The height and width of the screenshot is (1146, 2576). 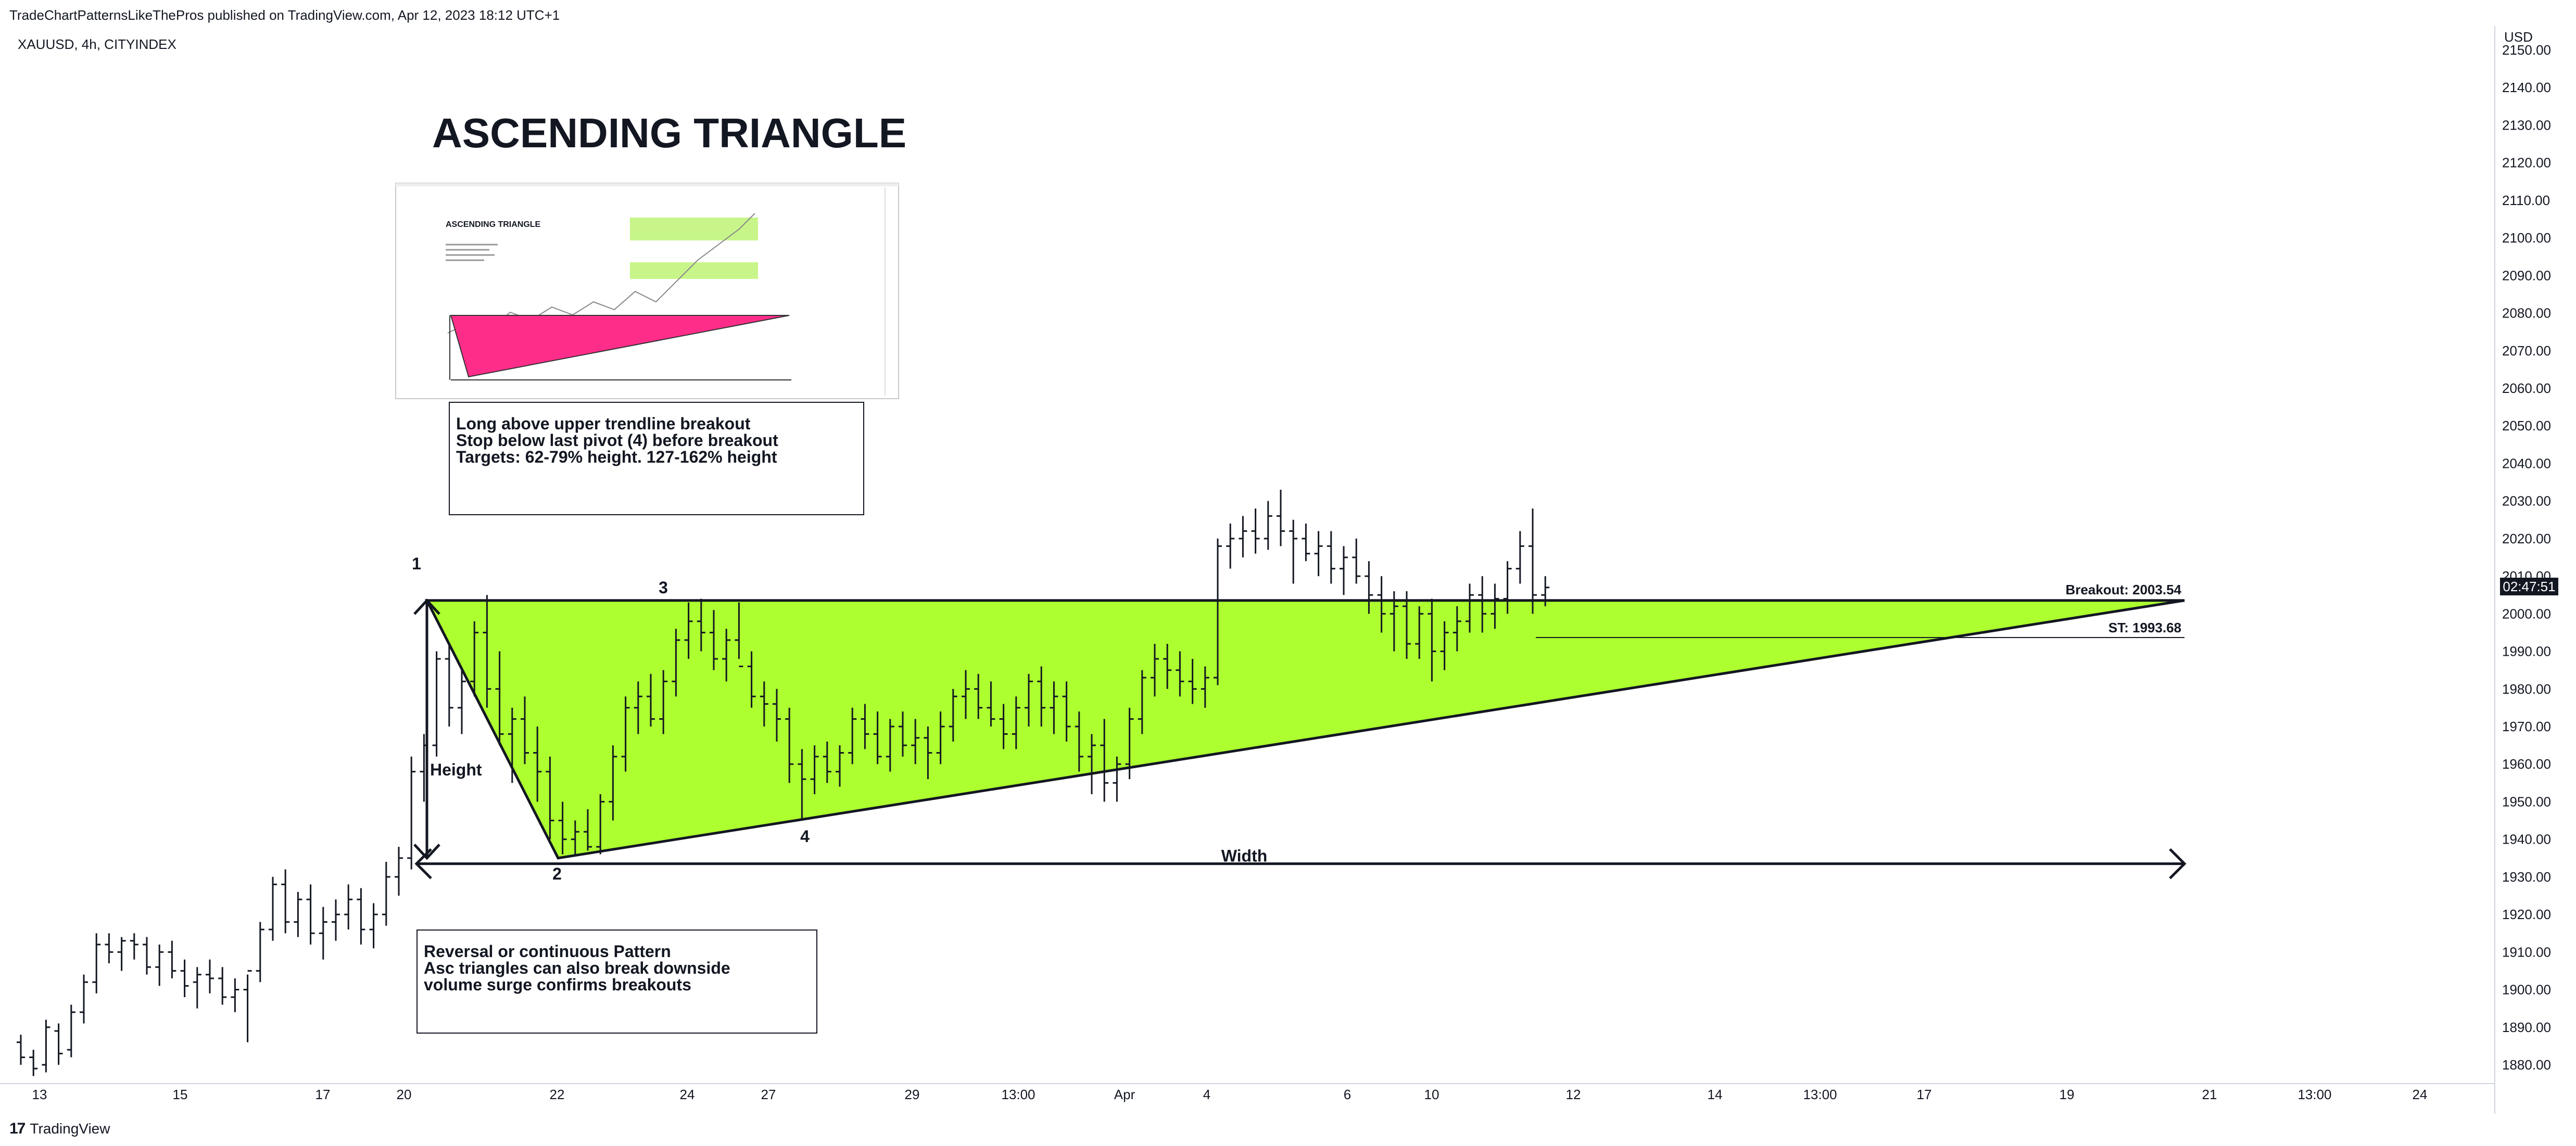 What do you see at coordinates (2526, 877) in the screenshot?
I see `y-tick-label: 1930.00` at bounding box center [2526, 877].